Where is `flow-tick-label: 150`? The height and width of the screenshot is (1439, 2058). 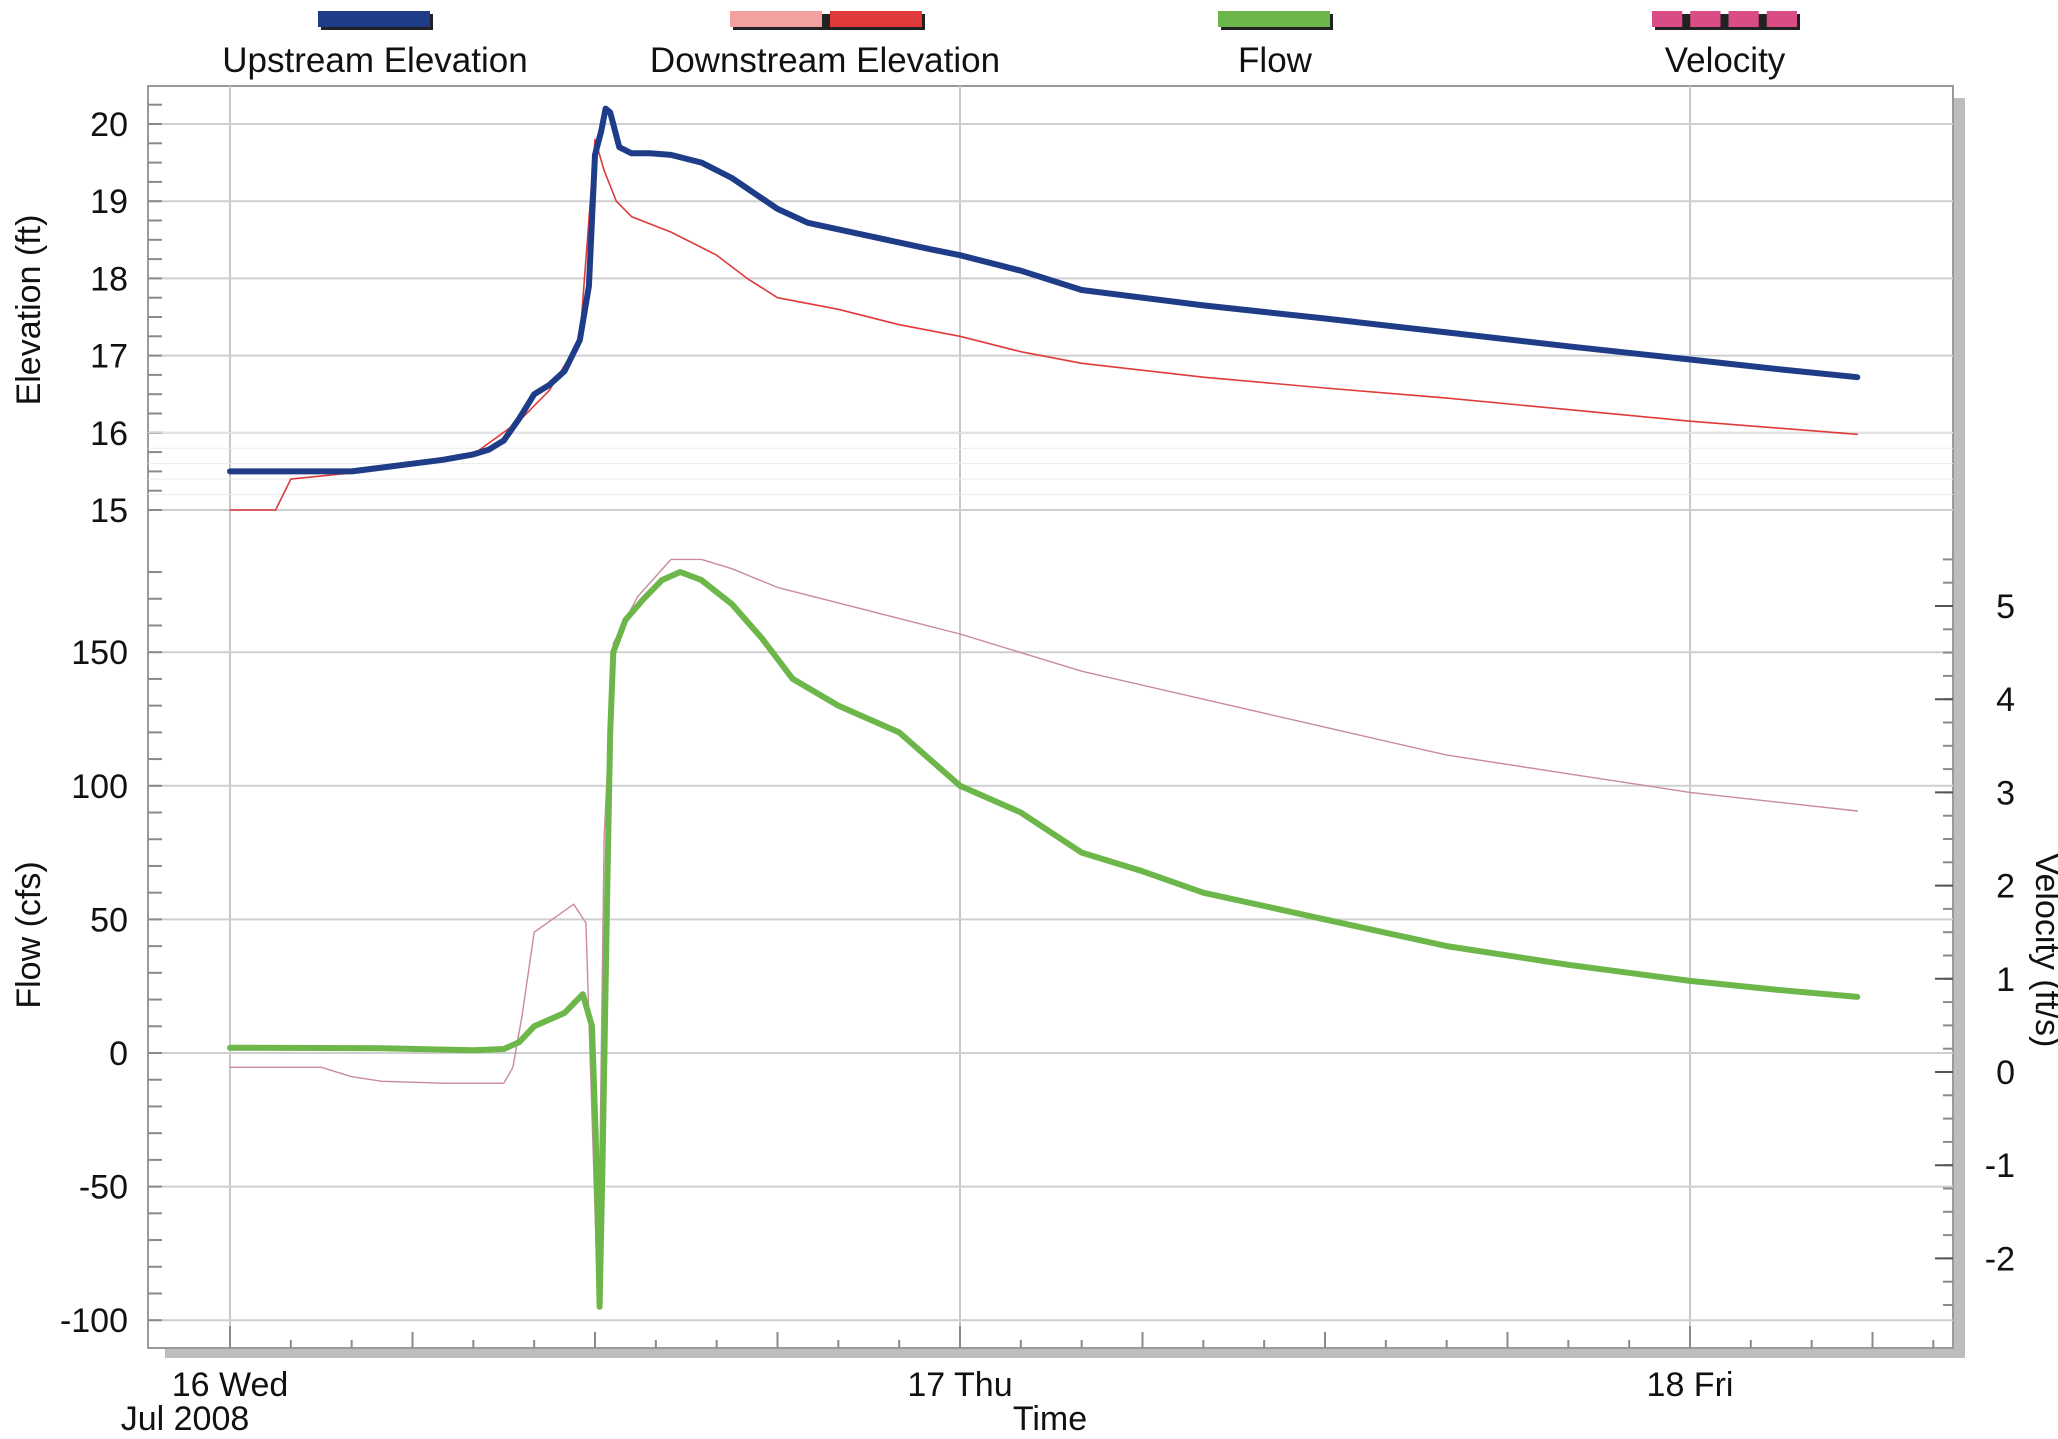
flow-tick-label: 150 is located at coordinates (99, 653).